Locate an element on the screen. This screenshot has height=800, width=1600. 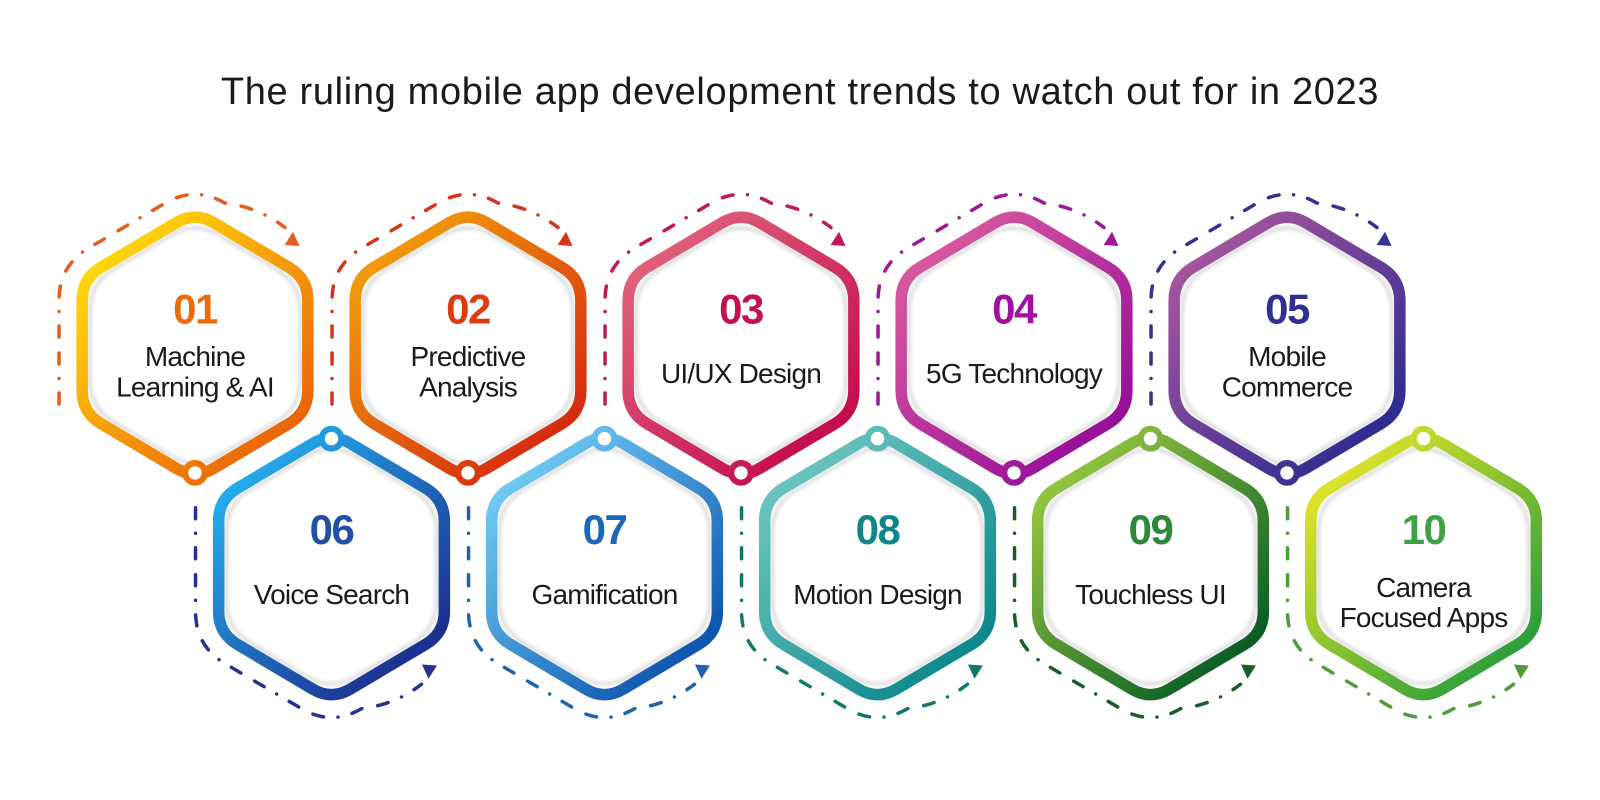
svg-text: 5G Technology is located at coordinates (1014, 373).